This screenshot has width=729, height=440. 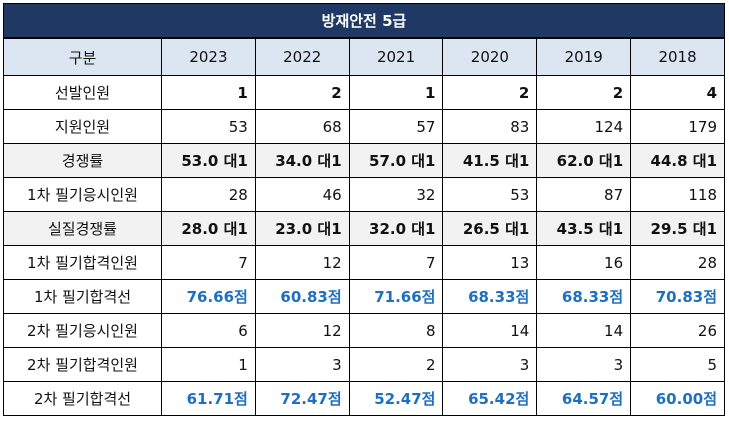 I want to click on header-label-cell: 구분, so click(x=82, y=57).